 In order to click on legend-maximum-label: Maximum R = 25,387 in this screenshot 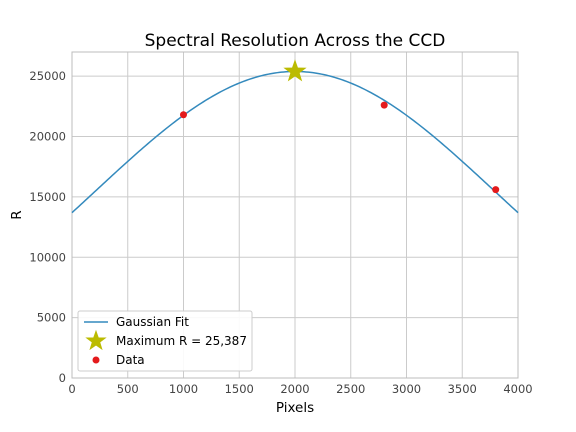, I will do `click(181, 341)`.